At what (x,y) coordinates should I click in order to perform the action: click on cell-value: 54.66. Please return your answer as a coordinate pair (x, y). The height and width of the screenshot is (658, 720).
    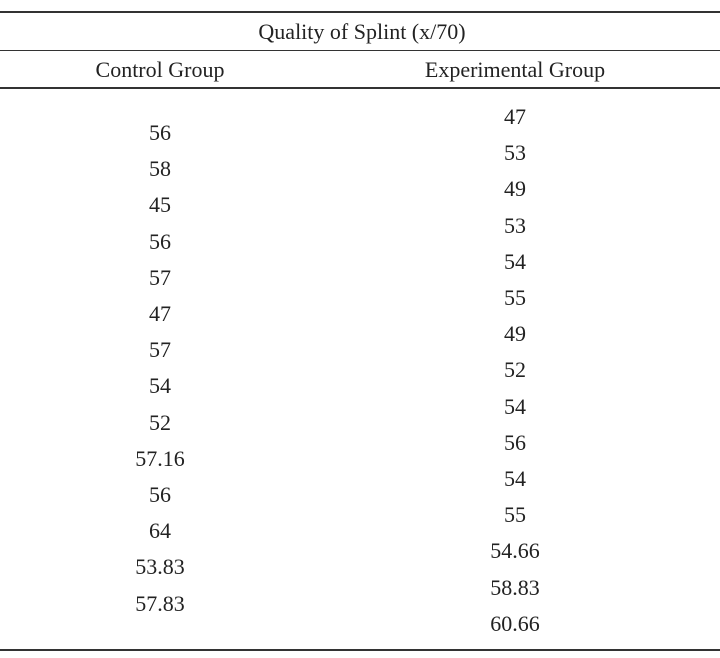
    Looking at the image, I should click on (515, 551).